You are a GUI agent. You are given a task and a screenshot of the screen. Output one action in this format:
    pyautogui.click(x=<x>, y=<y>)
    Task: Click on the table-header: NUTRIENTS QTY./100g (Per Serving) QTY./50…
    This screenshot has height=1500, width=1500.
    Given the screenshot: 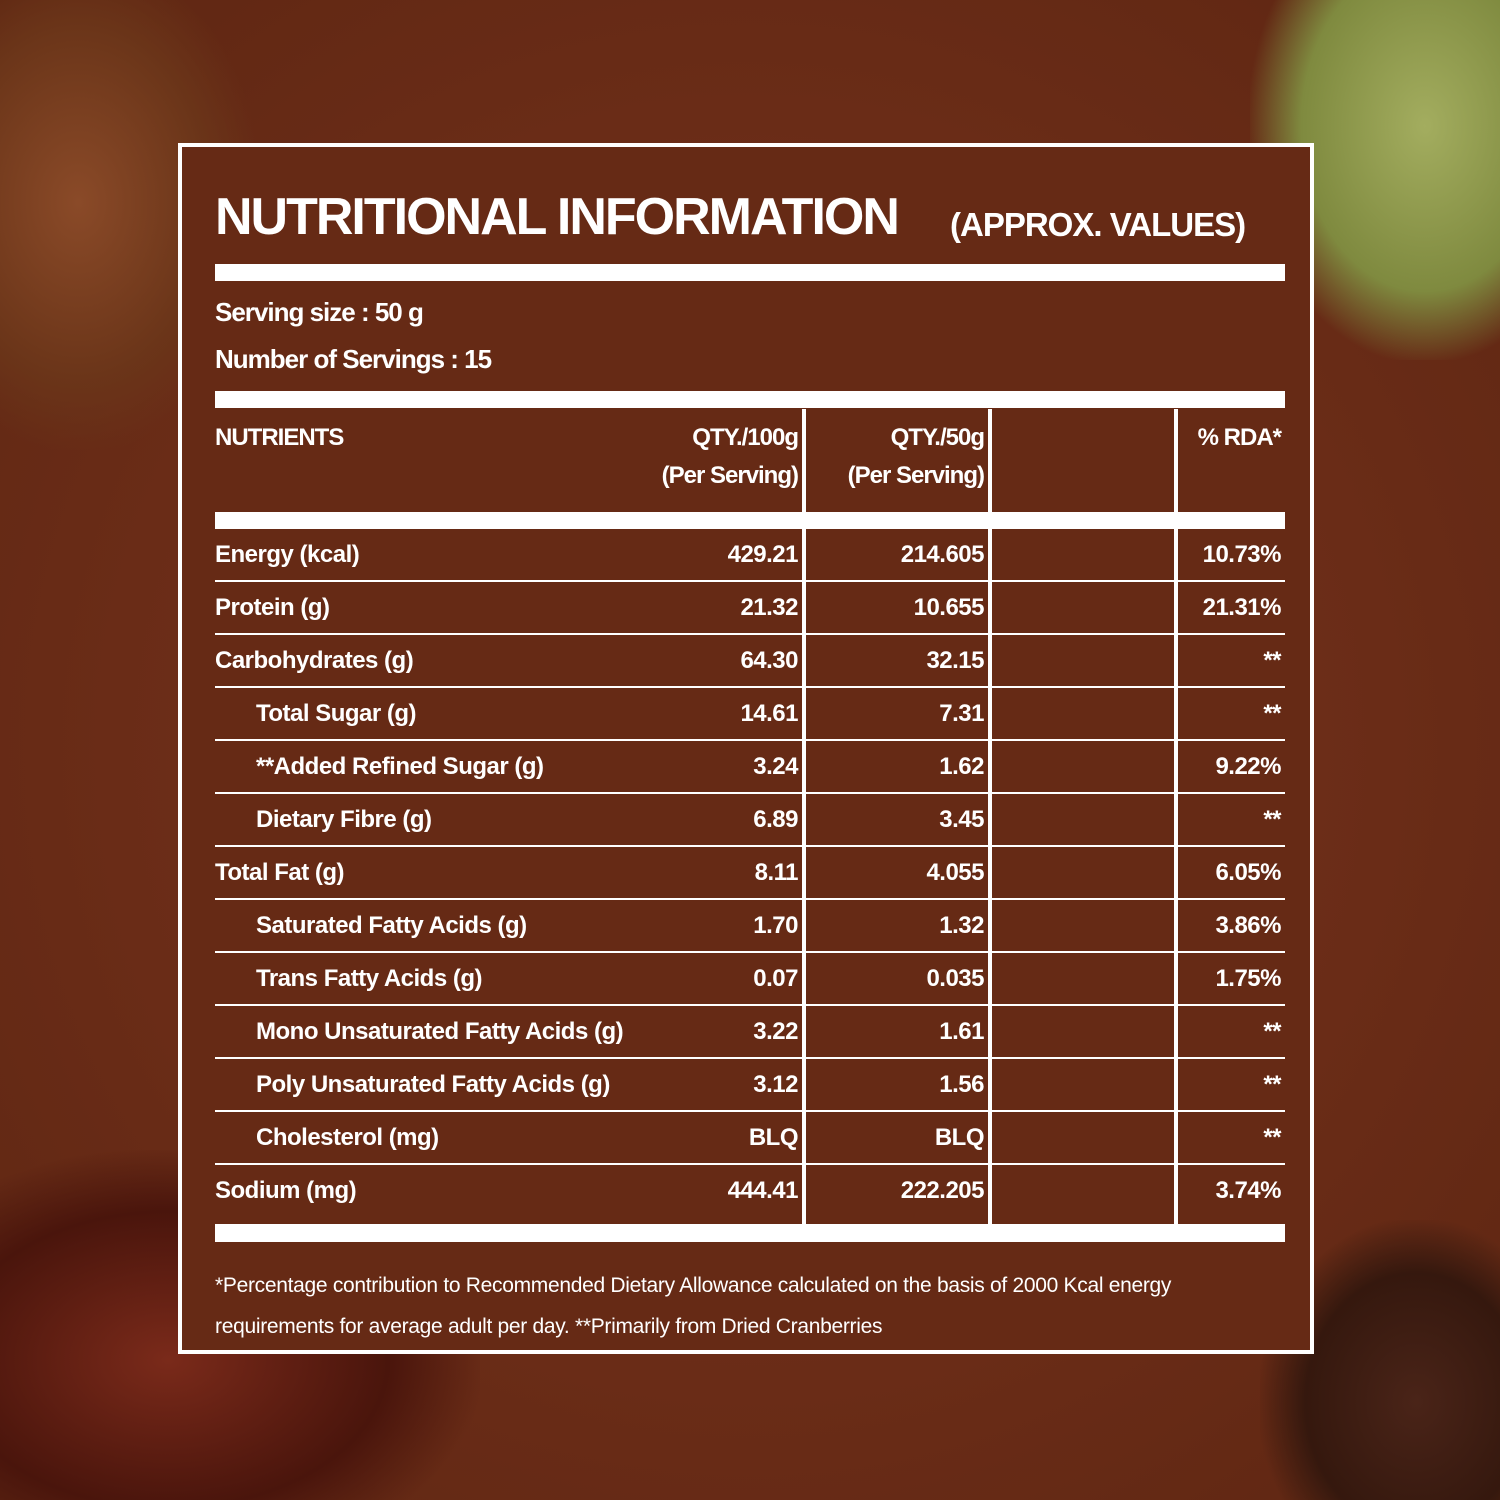 What is the action you would take?
    pyautogui.click(x=750, y=460)
    